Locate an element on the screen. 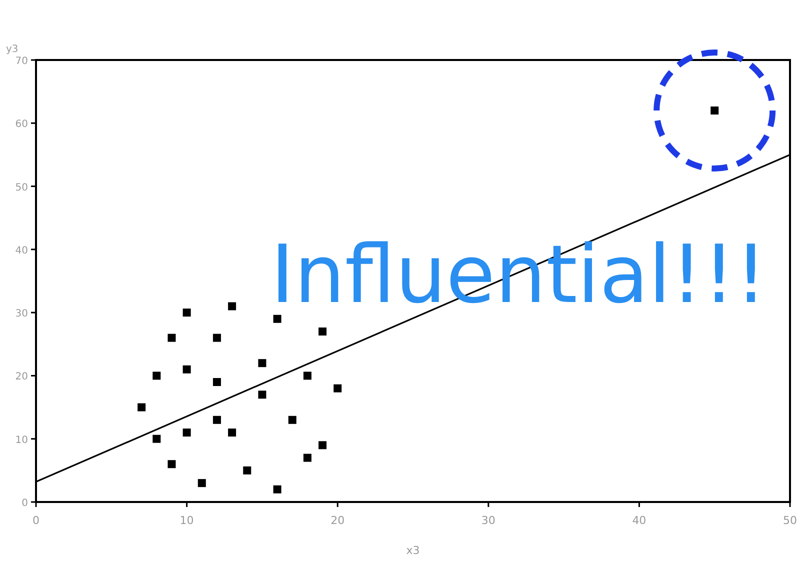 The height and width of the screenshot is (566, 805). x-tick-label: 30 is located at coordinates (488, 520).